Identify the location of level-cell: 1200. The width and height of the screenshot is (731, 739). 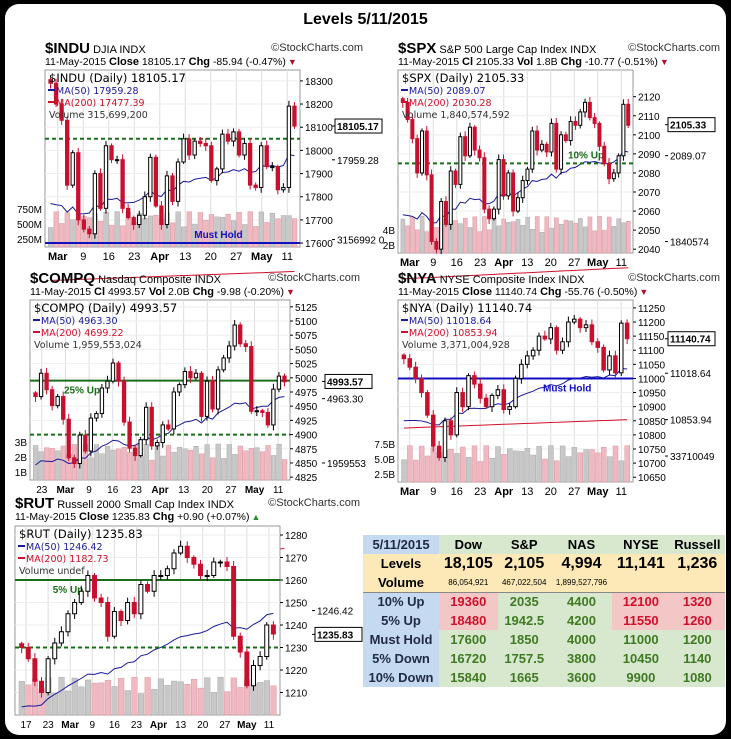
(697, 639).